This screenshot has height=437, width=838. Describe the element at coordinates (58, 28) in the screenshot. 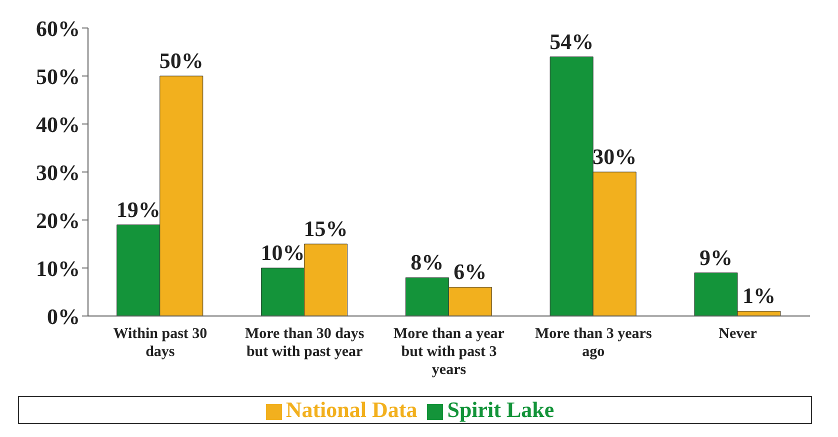

I see `y-tick-label: 60%` at that location.